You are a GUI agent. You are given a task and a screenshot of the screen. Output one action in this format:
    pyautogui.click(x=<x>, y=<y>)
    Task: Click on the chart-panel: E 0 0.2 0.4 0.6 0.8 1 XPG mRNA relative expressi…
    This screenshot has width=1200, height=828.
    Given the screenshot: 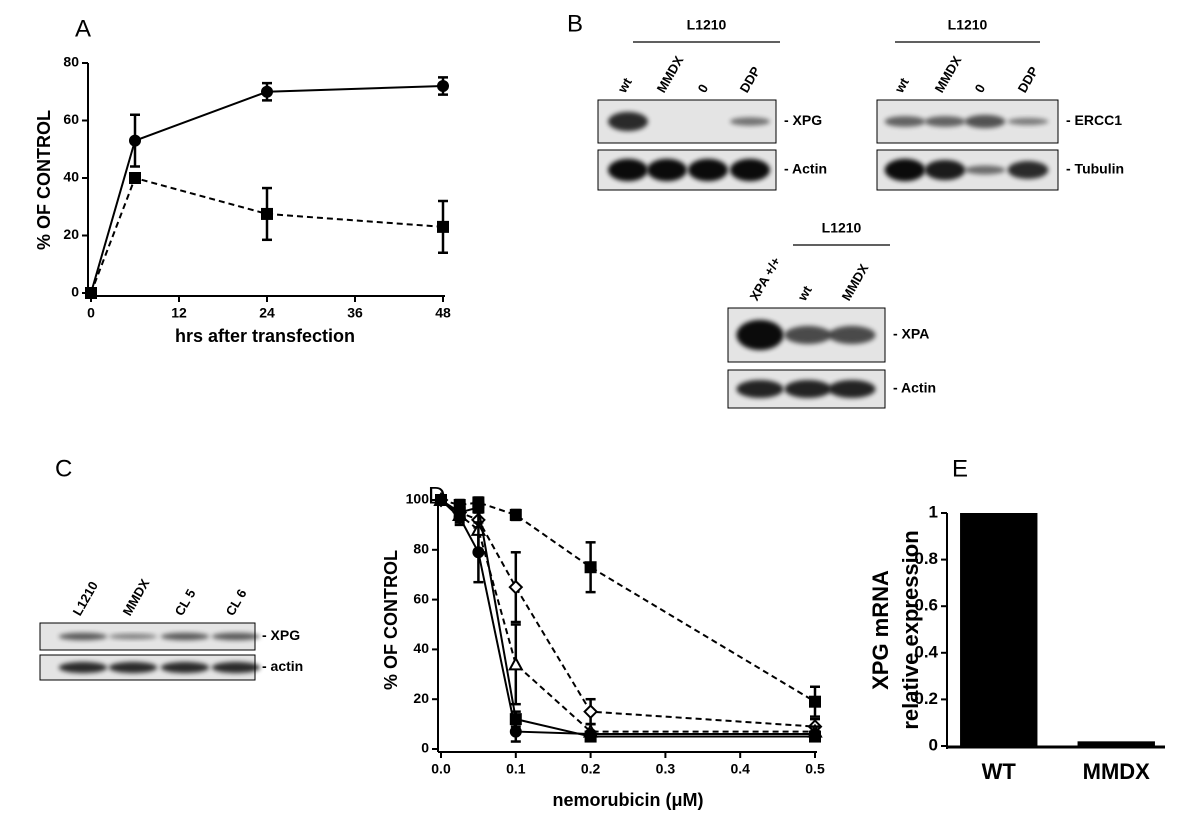 What is the action you would take?
    pyautogui.click(x=1016, y=619)
    